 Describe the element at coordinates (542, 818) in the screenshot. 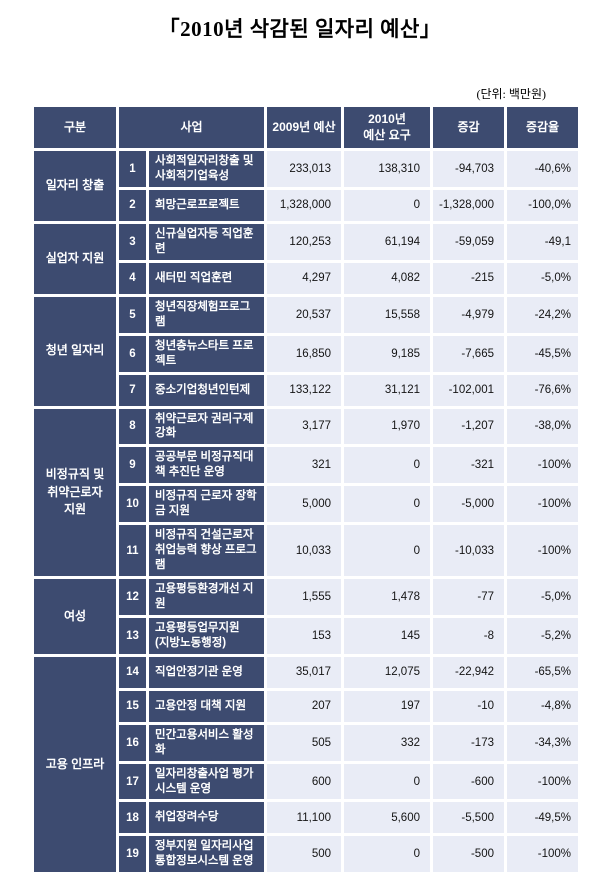

I see `change-rate-cell: -49,5%` at that location.